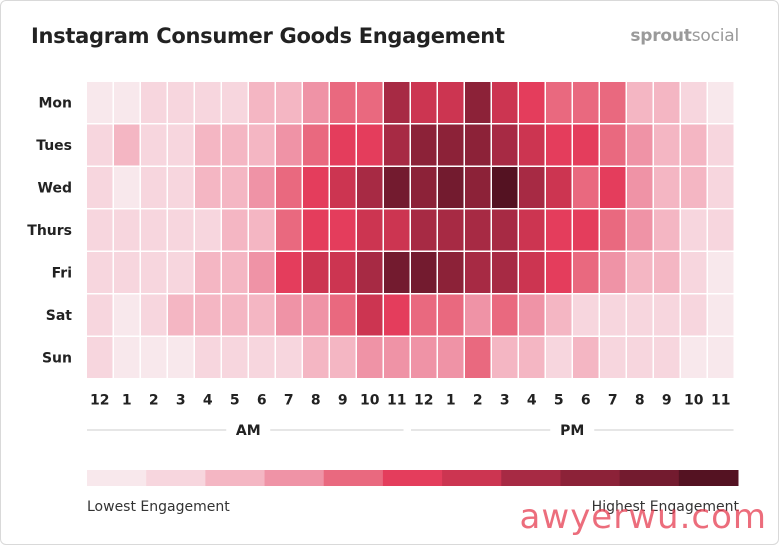  What do you see at coordinates (684, 36) in the screenshot?
I see `brand-logo: sproutsocial` at bounding box center [684, 36].